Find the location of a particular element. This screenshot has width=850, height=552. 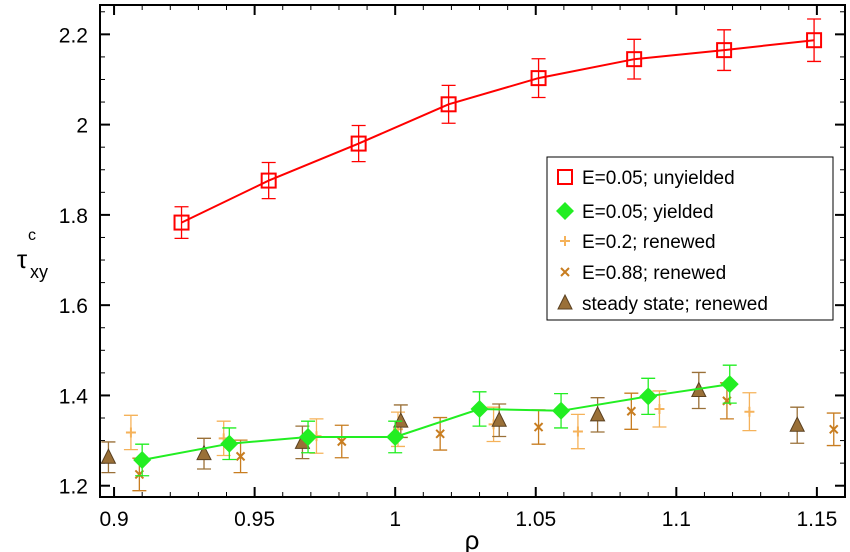

y-tick-label: 1.2 is located at coordinates (73, 487).